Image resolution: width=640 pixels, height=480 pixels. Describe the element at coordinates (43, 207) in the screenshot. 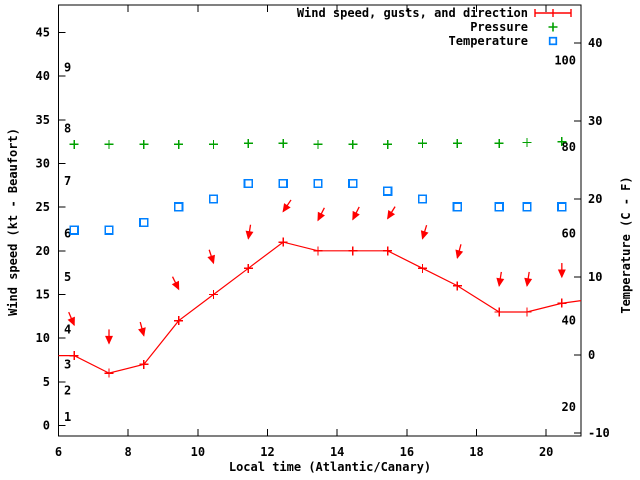

I see `y-tick-label: 25` at that location.